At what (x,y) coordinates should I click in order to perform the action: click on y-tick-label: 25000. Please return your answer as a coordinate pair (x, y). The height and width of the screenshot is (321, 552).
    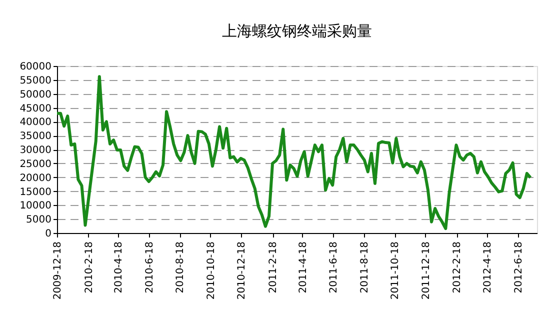
    Looking at the image, I should click on (36, 164).